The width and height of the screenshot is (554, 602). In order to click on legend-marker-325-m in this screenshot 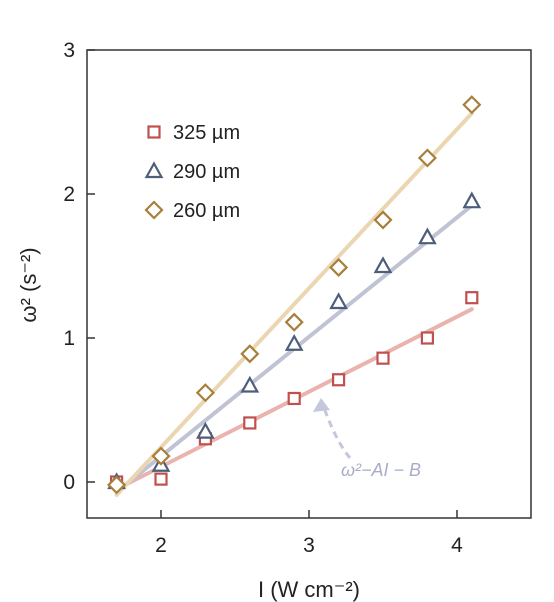, I will do `click(154, 132)`.